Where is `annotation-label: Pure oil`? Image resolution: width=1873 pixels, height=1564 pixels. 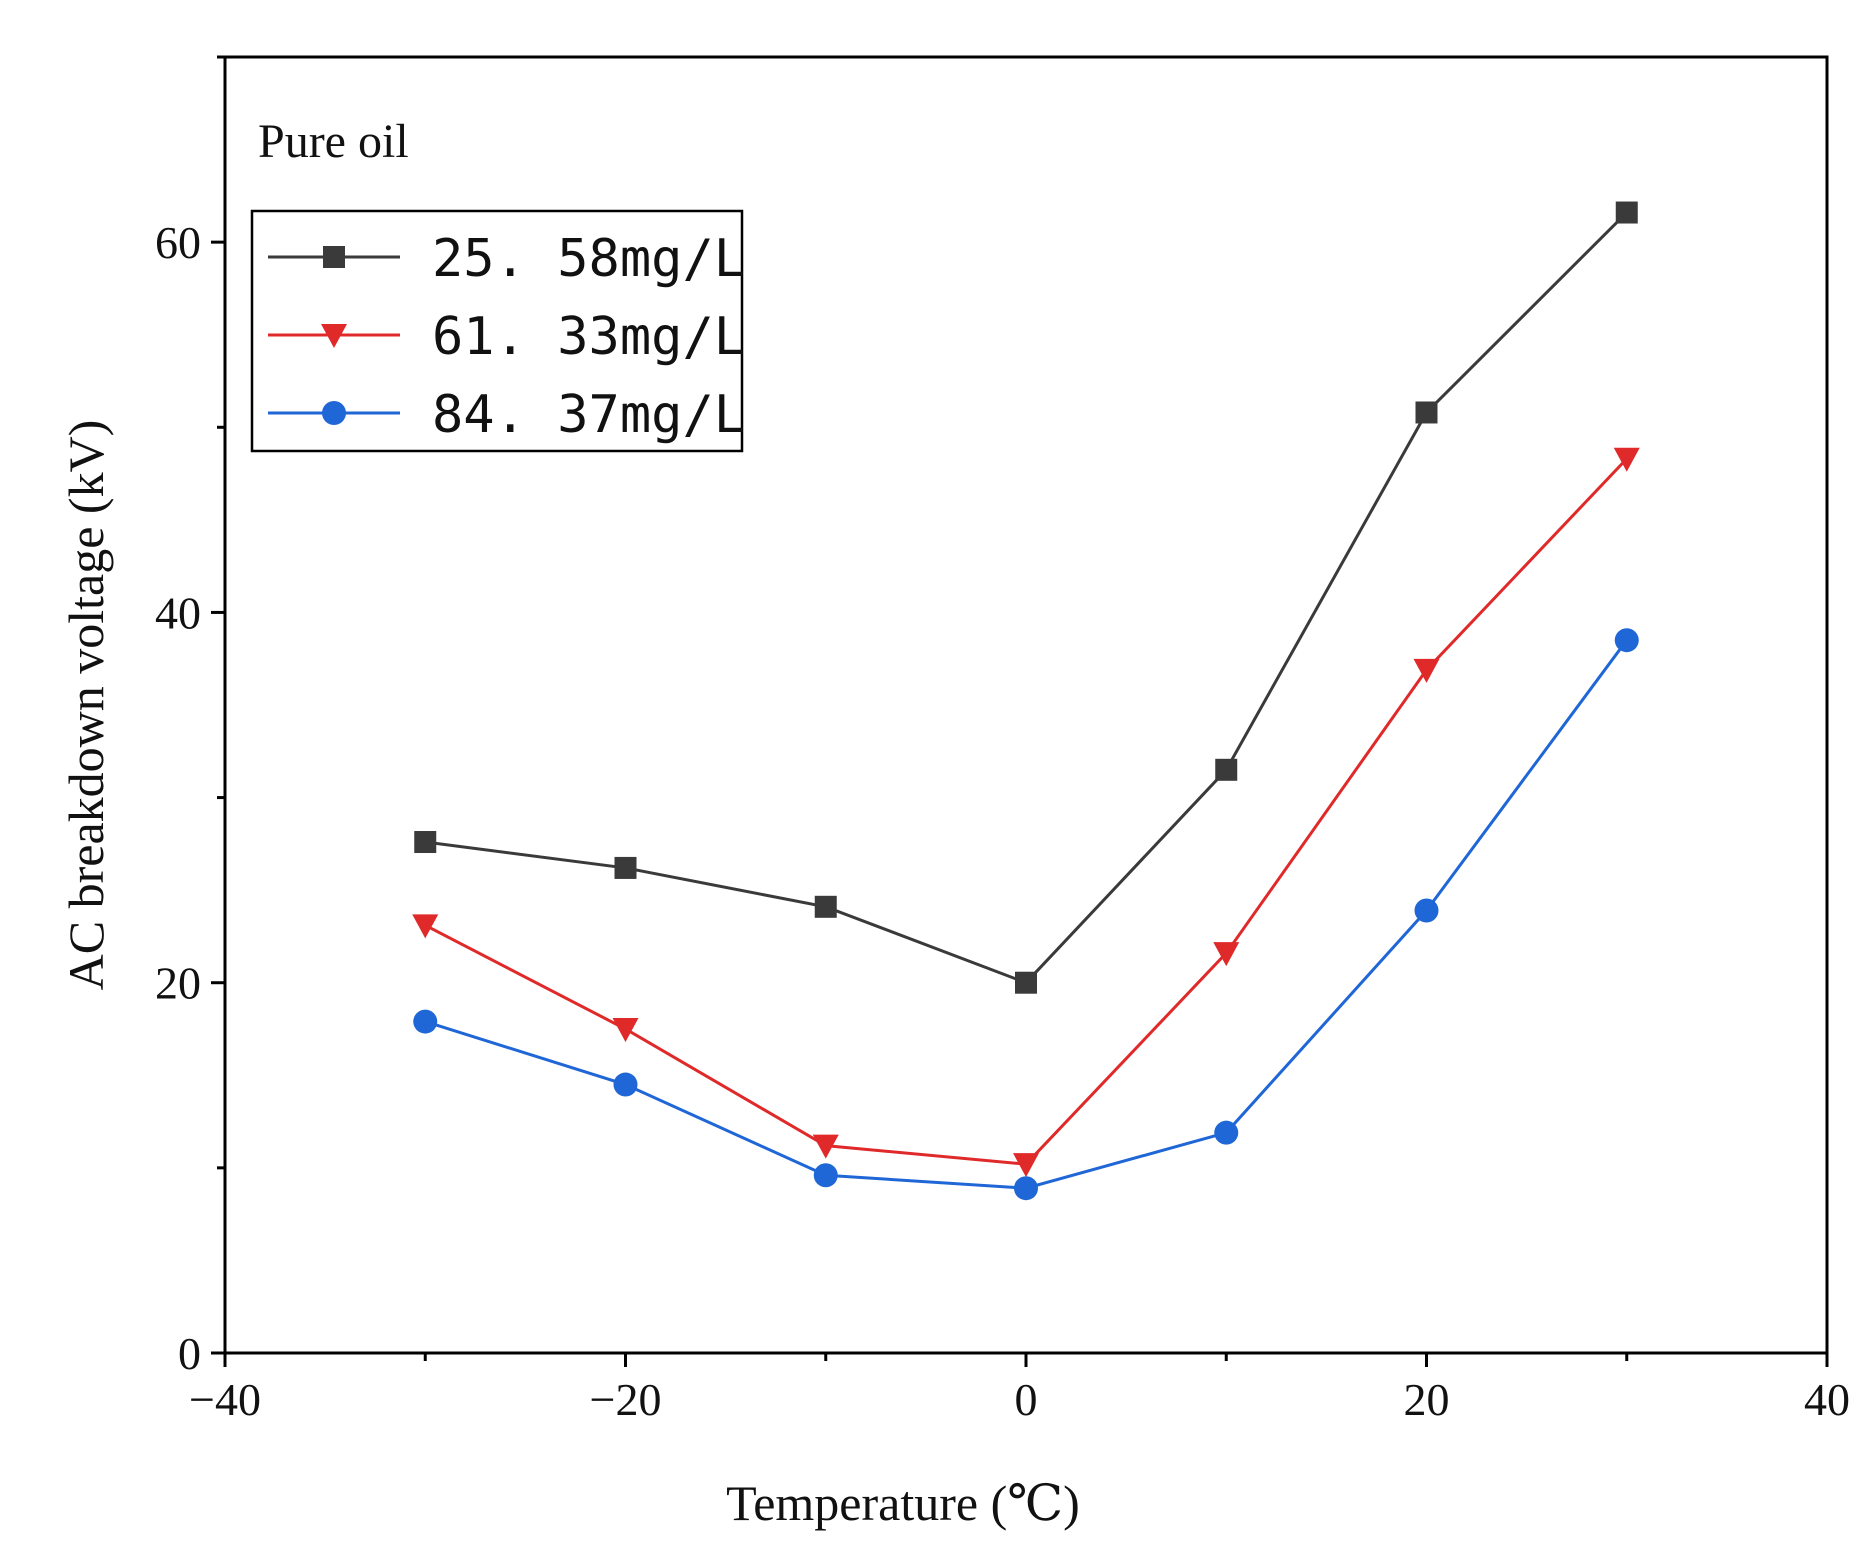 annotation-label: Pure oil is located at coordinates (333, 141).